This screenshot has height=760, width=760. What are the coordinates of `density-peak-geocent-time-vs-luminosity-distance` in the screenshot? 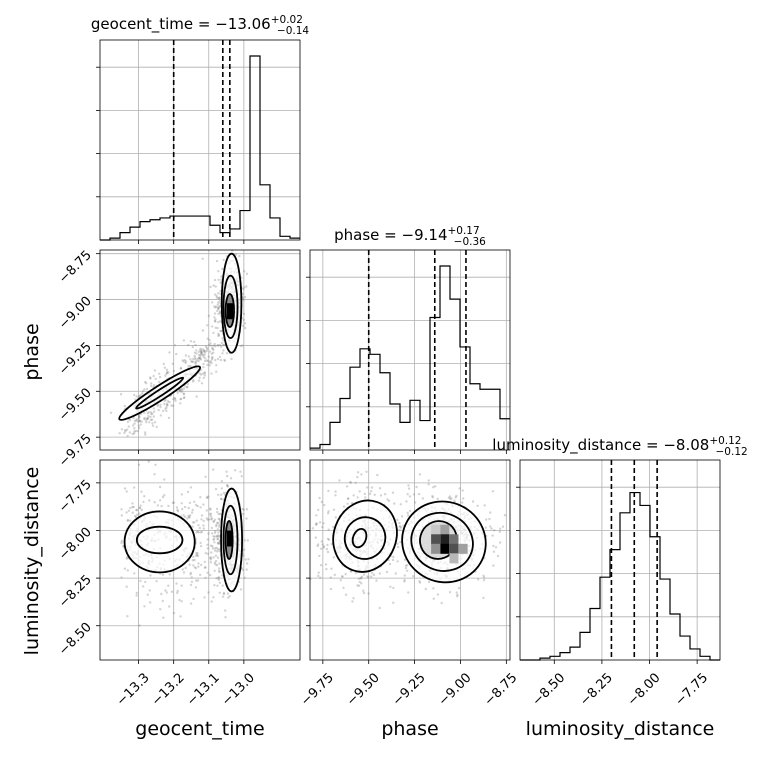 It's located at (230, 538).